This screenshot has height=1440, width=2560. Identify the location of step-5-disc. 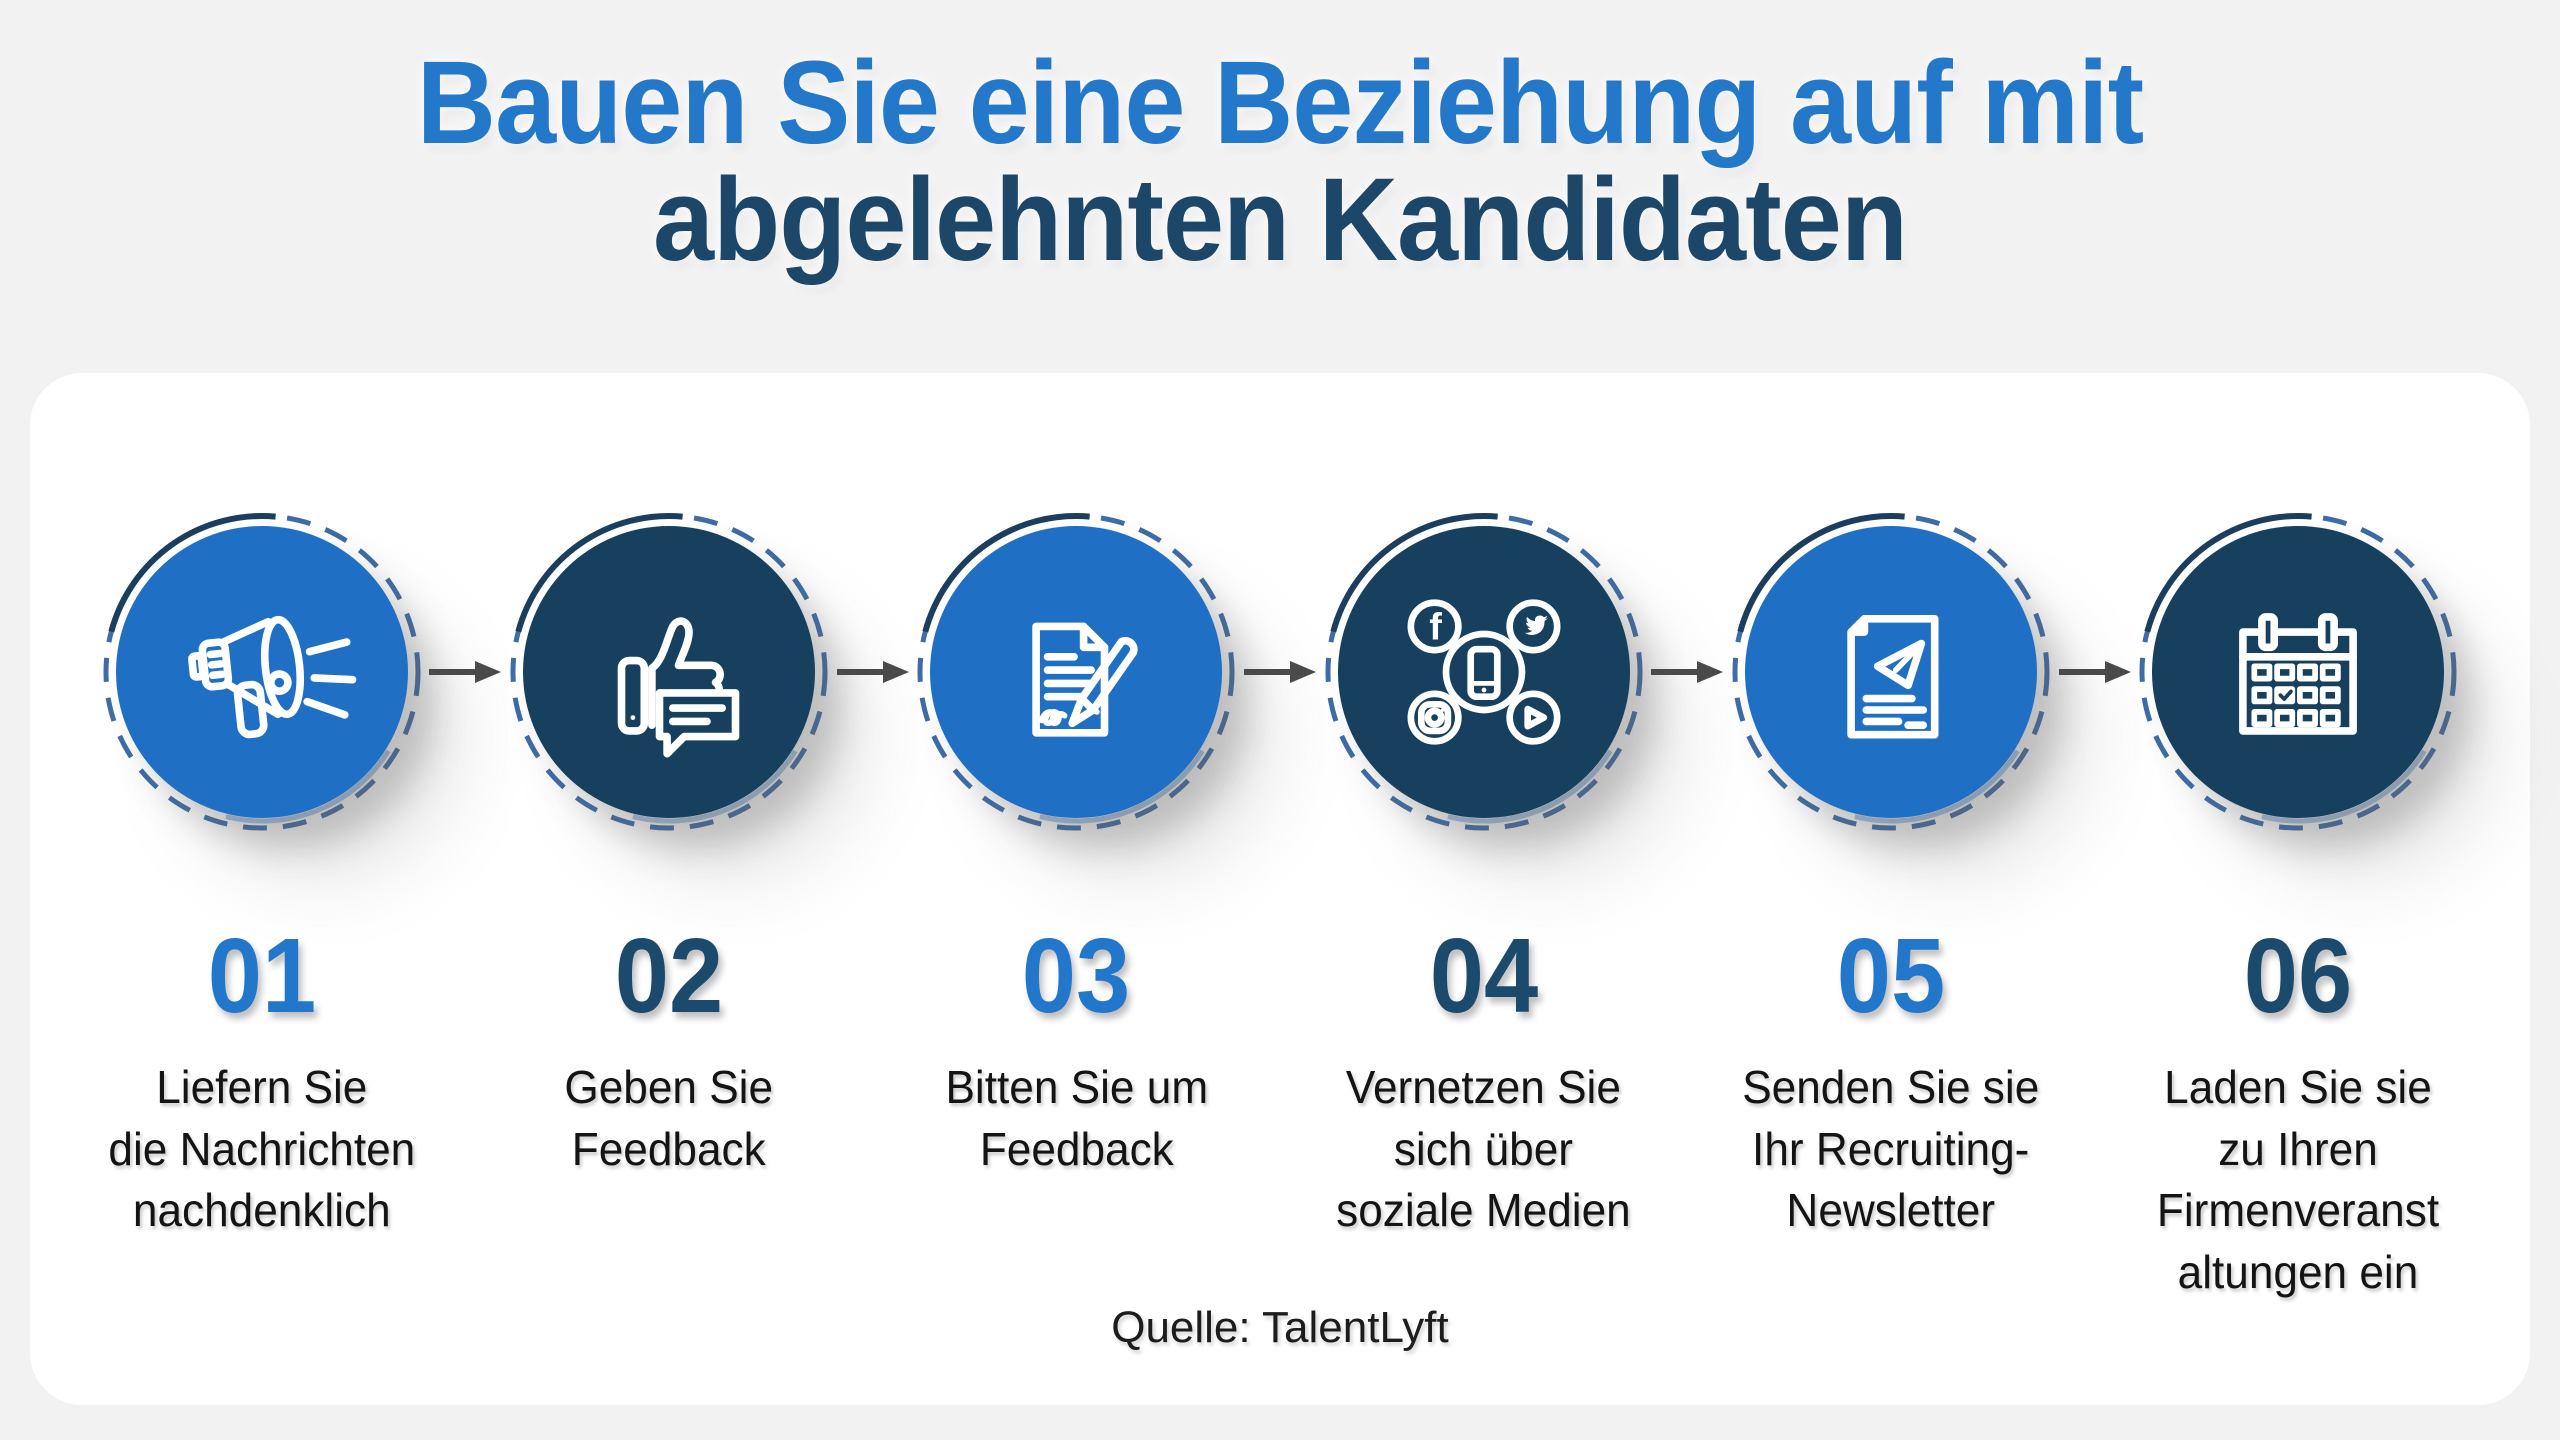
(1890, 672).